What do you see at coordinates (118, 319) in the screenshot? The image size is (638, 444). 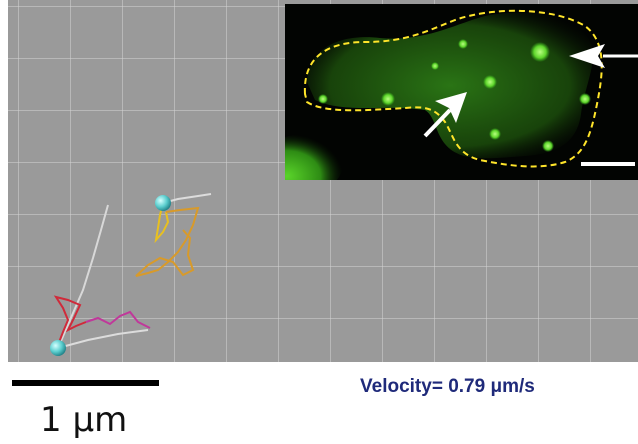 I see `trajectory-magenta` at bounding box center [118, 319].